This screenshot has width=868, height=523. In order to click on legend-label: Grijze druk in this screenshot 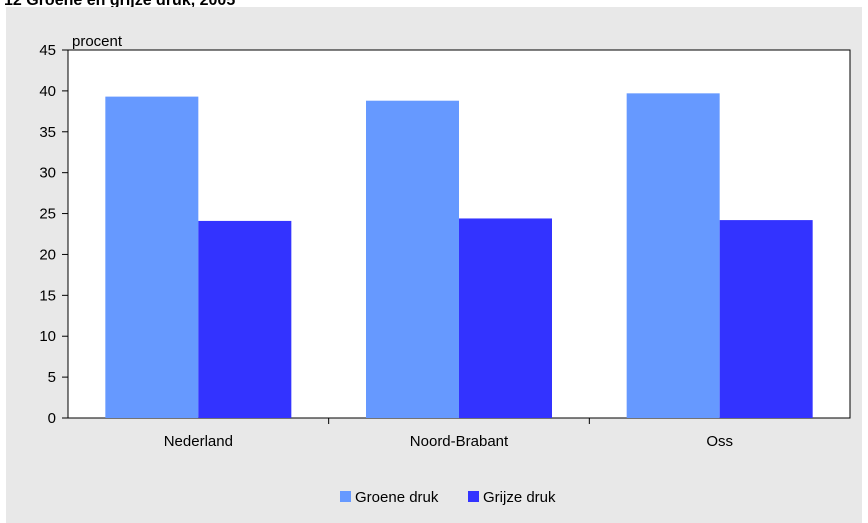, I will do `click(519, 497)`.